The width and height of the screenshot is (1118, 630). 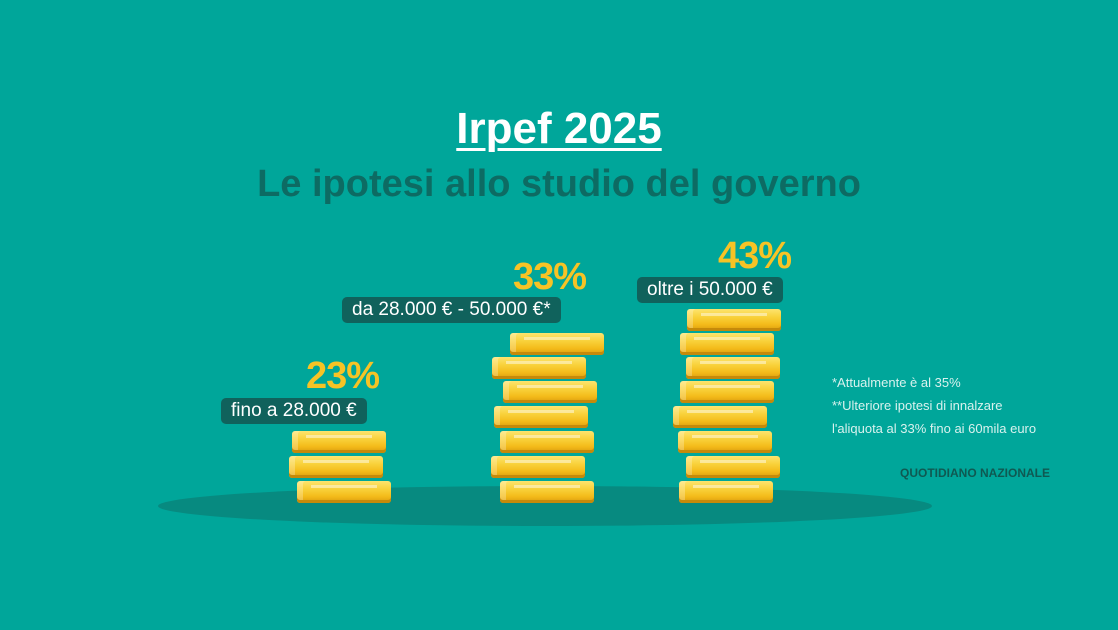 What do you see at coordinates (451, 310) in the screenshot?
I see `bracket-label-2: da 28.000 € - 50.000 €*` at bounding box center [451, 310].